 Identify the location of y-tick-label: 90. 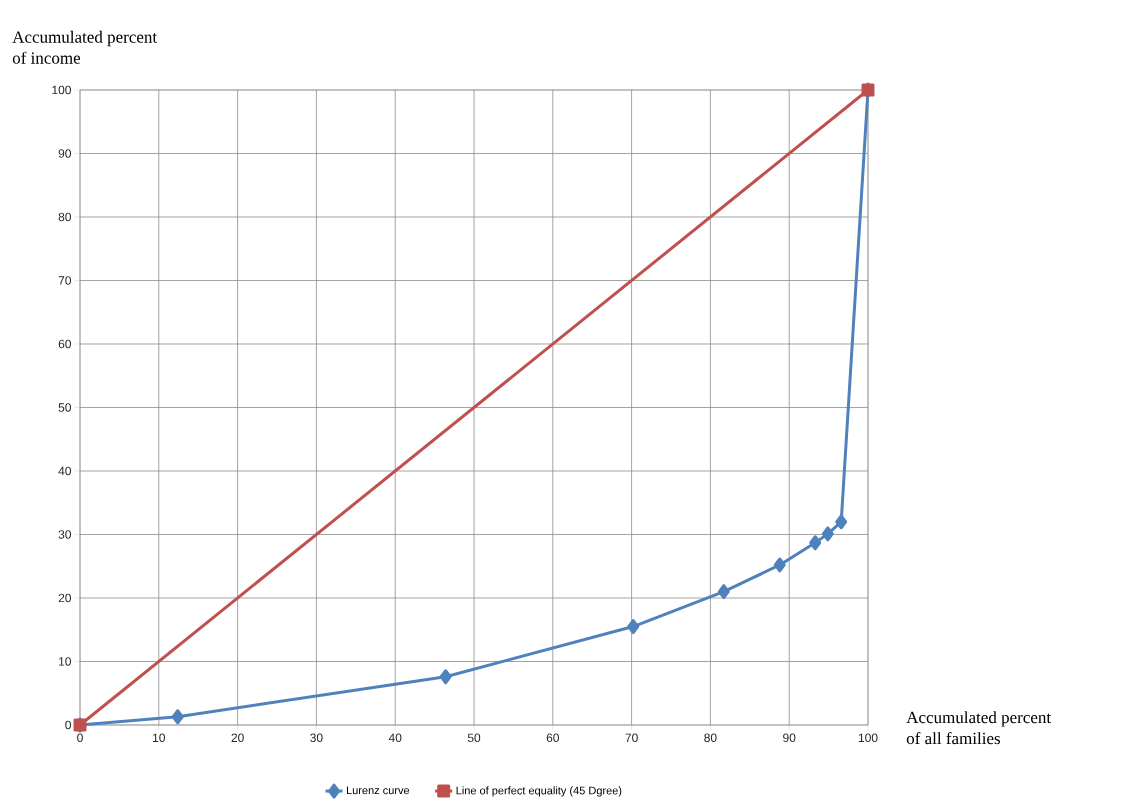
(65, 153).